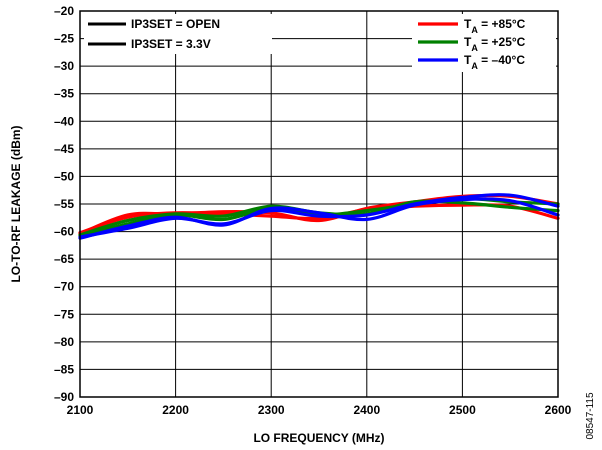  I want to click on x-tick-label: 2500, so click(462, 410).